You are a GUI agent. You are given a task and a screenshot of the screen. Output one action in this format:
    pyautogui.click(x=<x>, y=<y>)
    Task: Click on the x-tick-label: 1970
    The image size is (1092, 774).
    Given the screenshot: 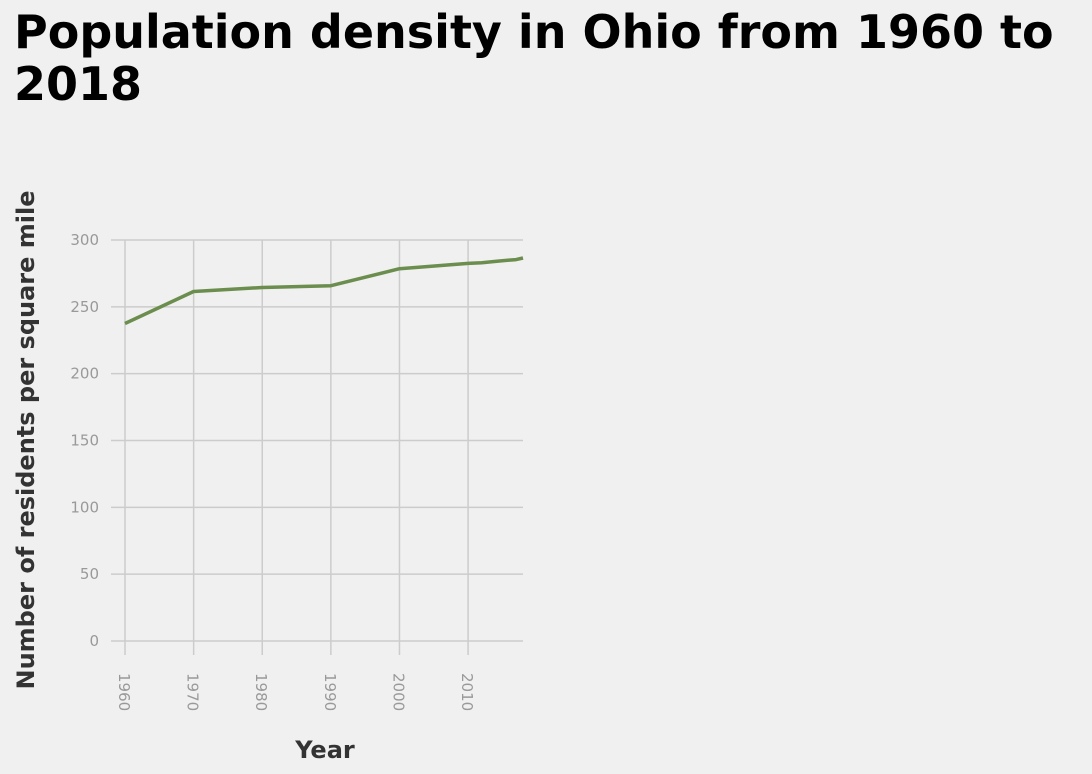 What is the action you would take?
    pyautogui.click(x=193, y=692)
    